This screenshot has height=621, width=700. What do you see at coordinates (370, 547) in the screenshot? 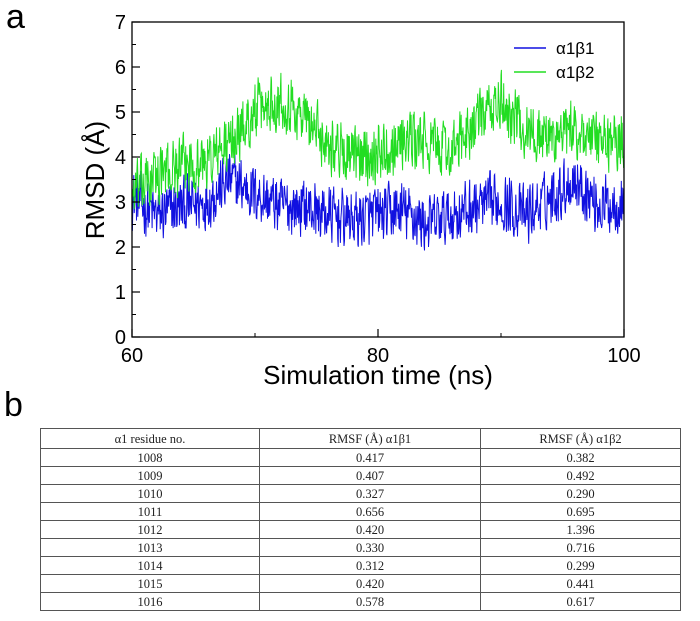
I see `cell-rmsf-a1b1: 0.330` at bounding box center [370, 547].